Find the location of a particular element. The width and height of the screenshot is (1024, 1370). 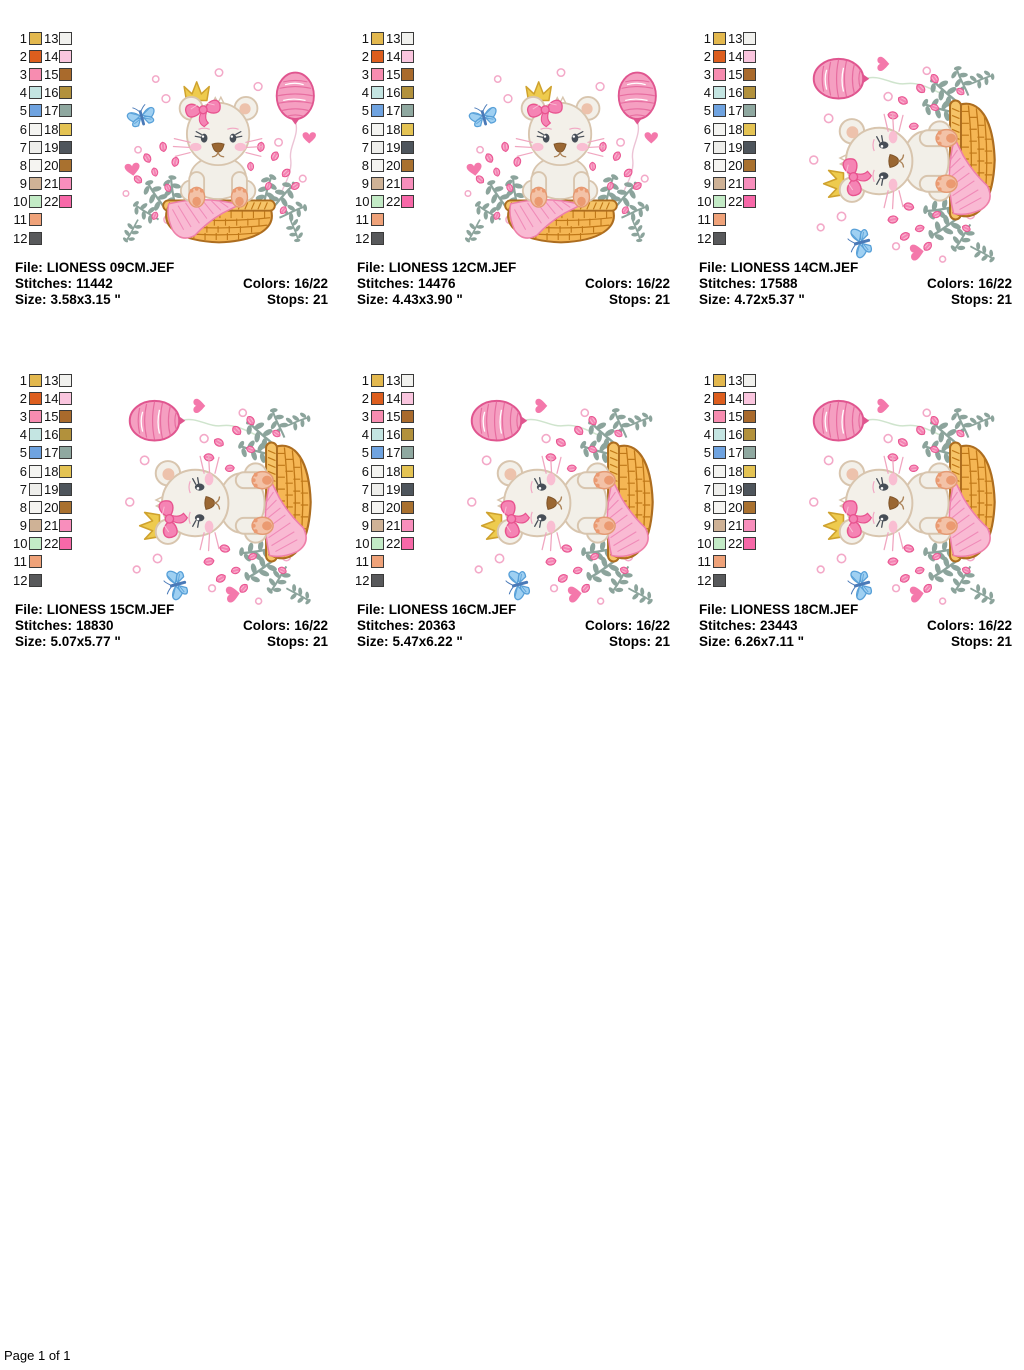

stitch-count: 20363 is located at coordinates (437, 625).